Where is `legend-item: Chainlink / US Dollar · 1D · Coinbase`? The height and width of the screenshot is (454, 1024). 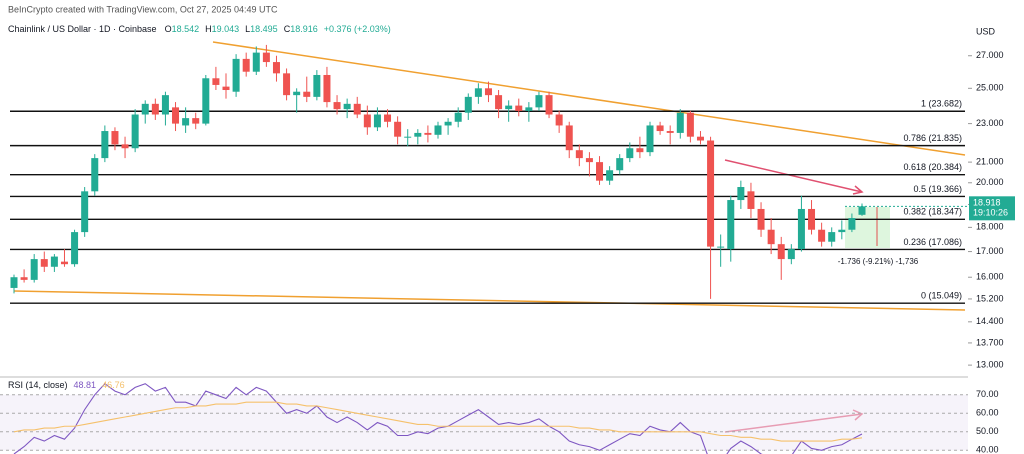
legend-item: Chainlink / US Dollar · 1D · Coinbase is located at coordinates (82, 29).